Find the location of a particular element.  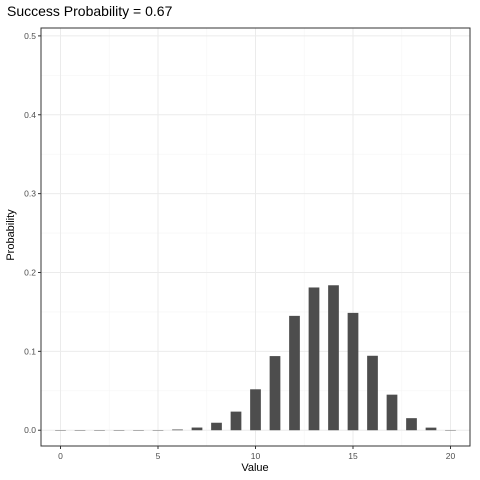

x-axis-label: Value is located at coordinates (254, 468).